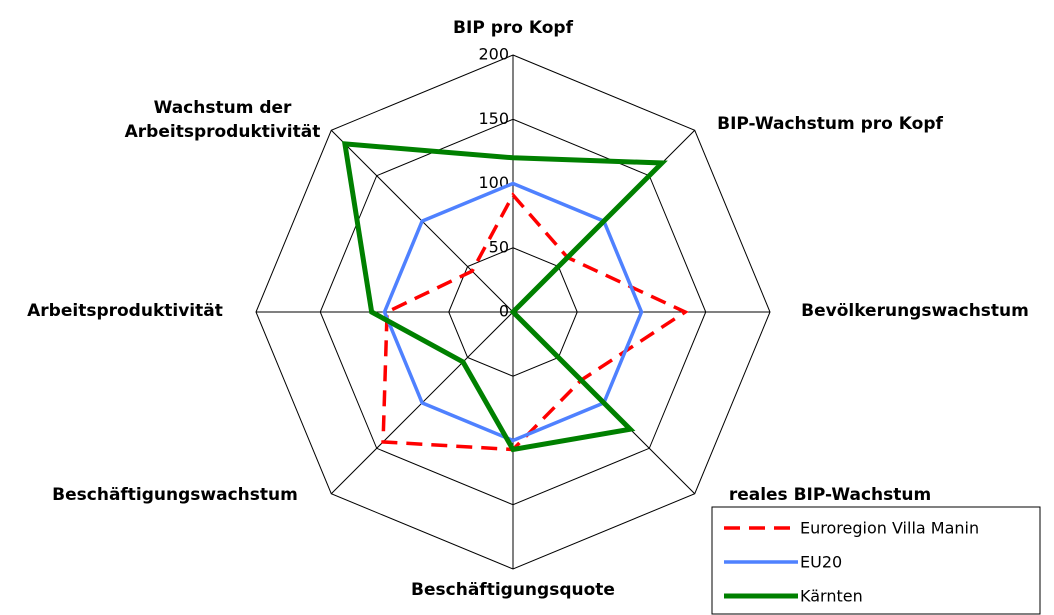 The height and width of the screenshot is (615, 1054). What do you see at coordinates (831, 596) in the screenshot?
I see `legend-label: Kärnten` at bounding box center [831, 596].